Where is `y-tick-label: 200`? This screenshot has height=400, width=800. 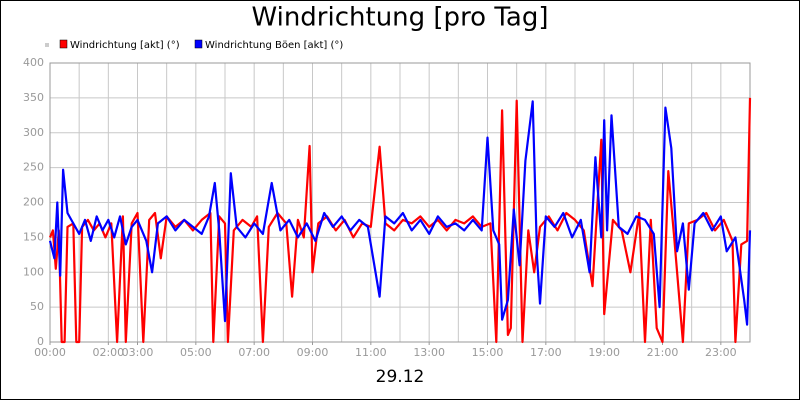
y-tick-label: 200 is located at coordinates (33, 202).